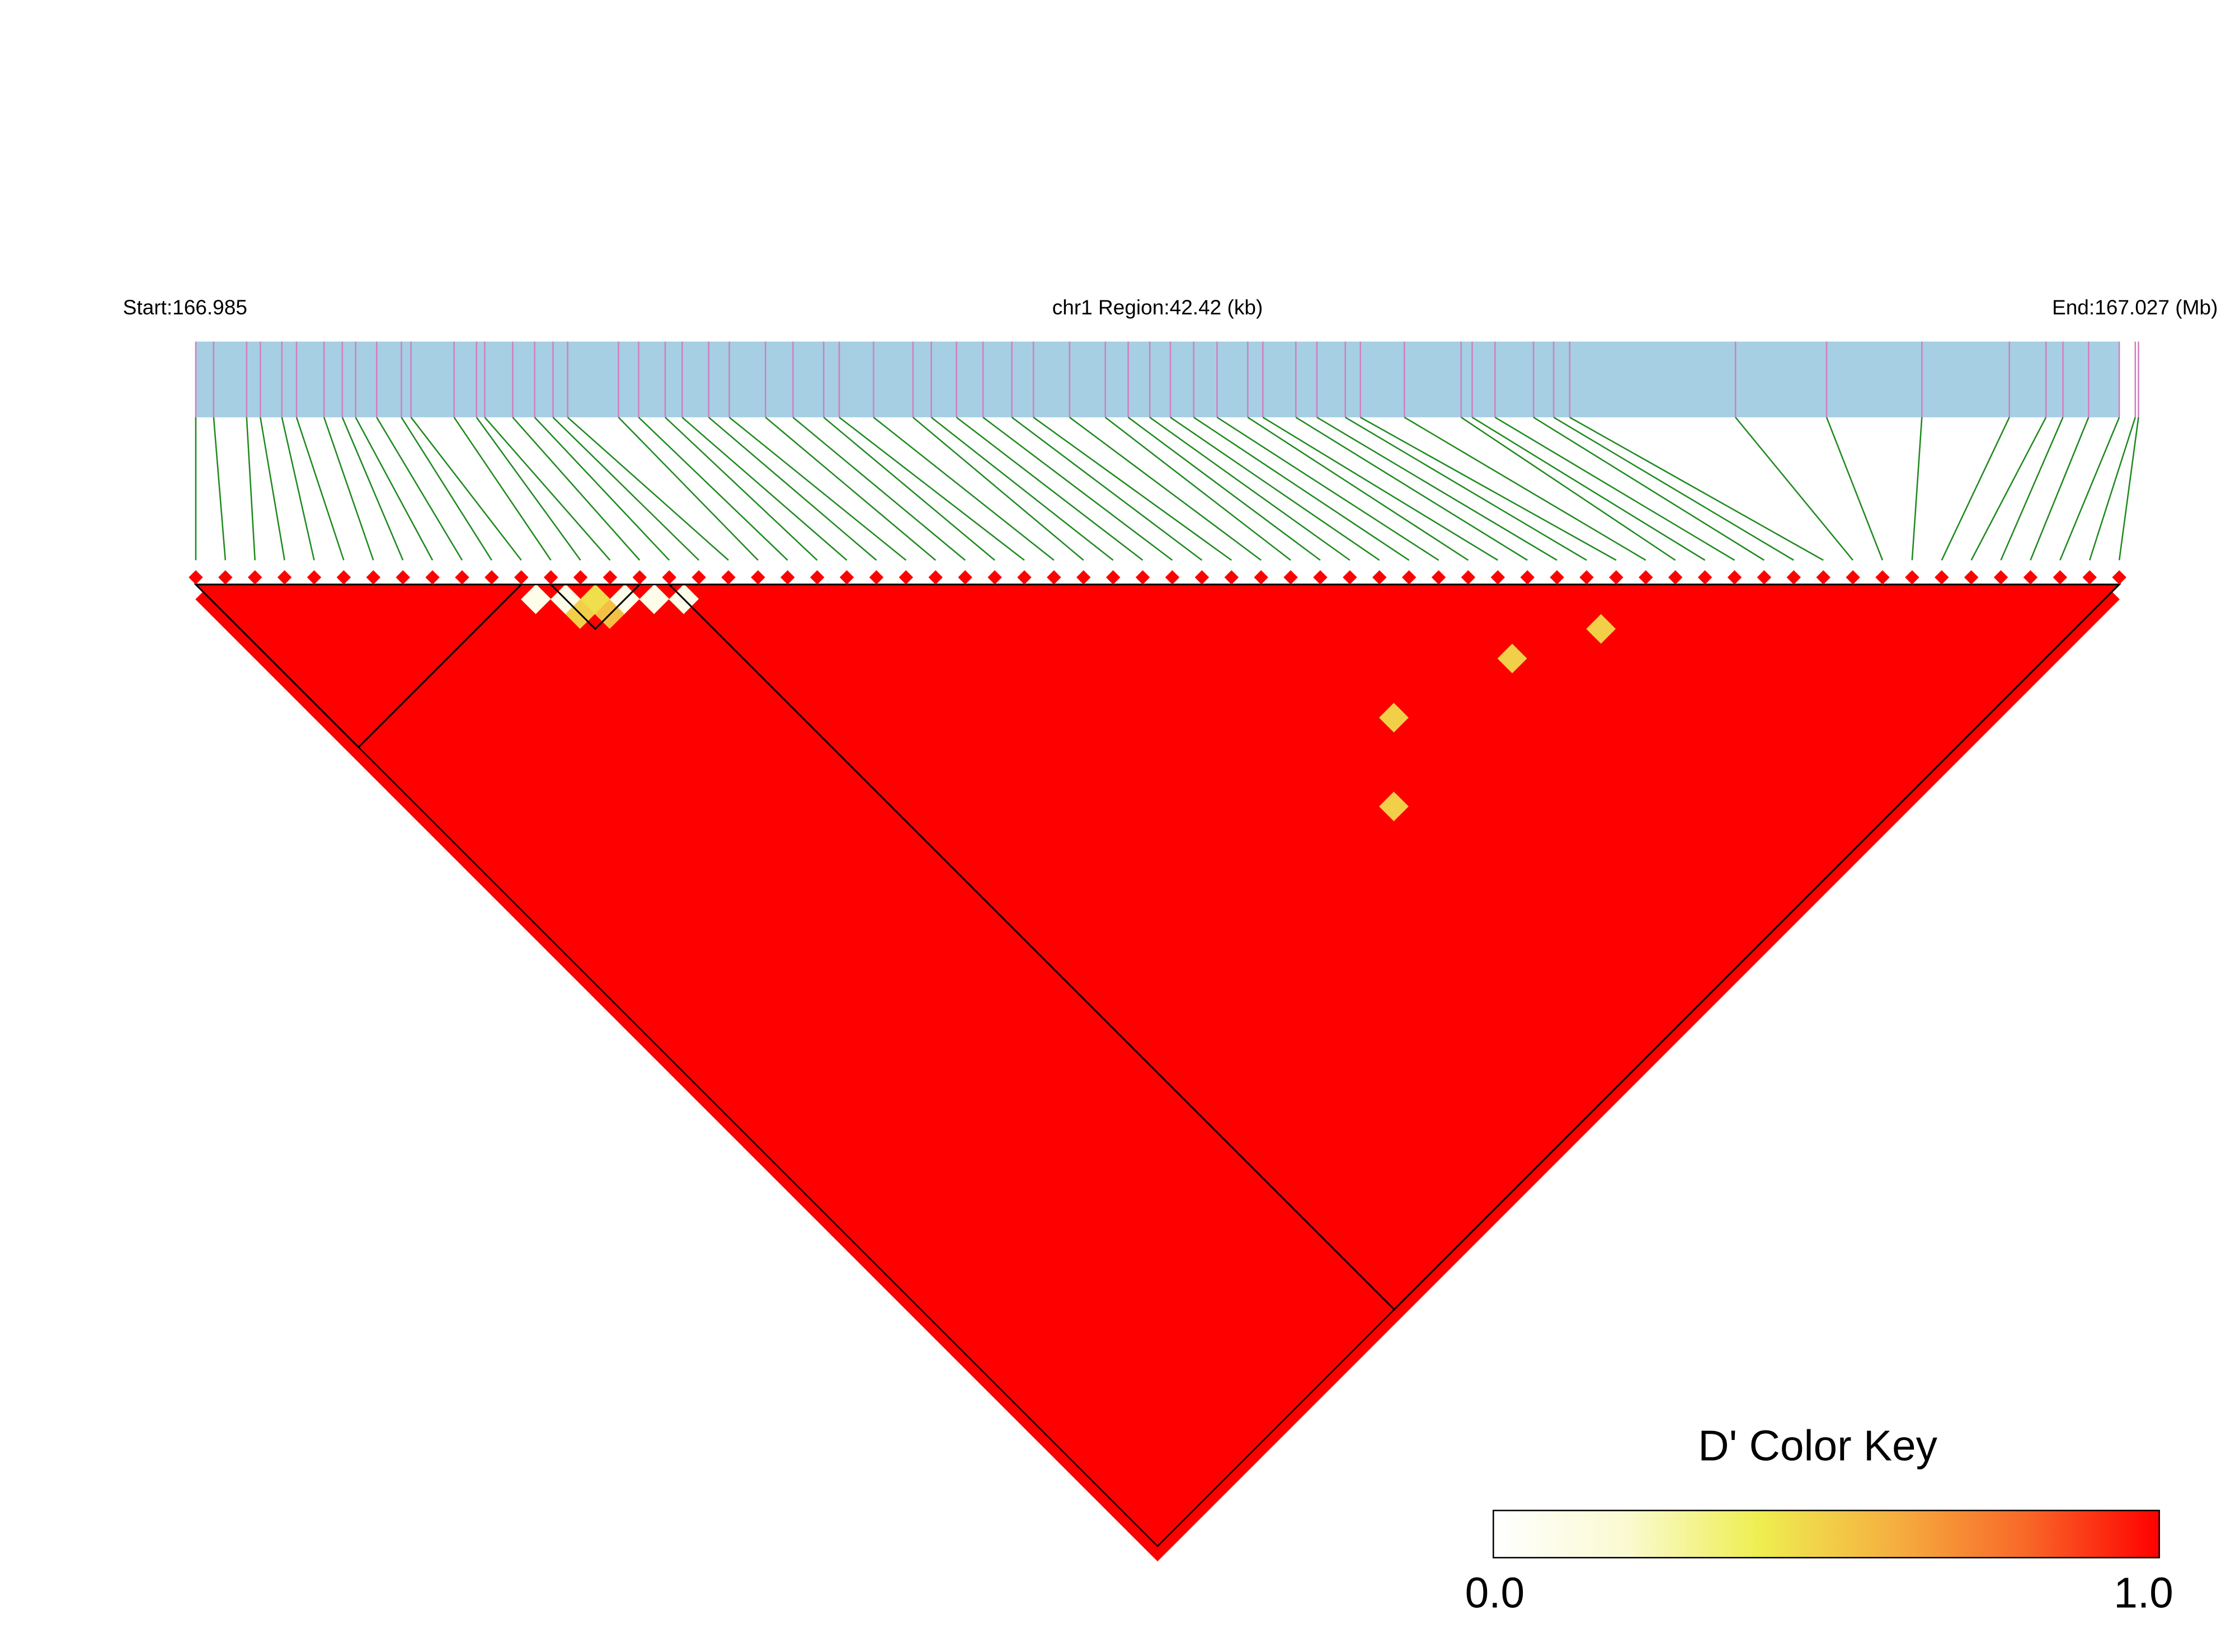 This screenshot has height=1652, width=2235. I want to click on snp-tick-layer, so click(1167, 379).